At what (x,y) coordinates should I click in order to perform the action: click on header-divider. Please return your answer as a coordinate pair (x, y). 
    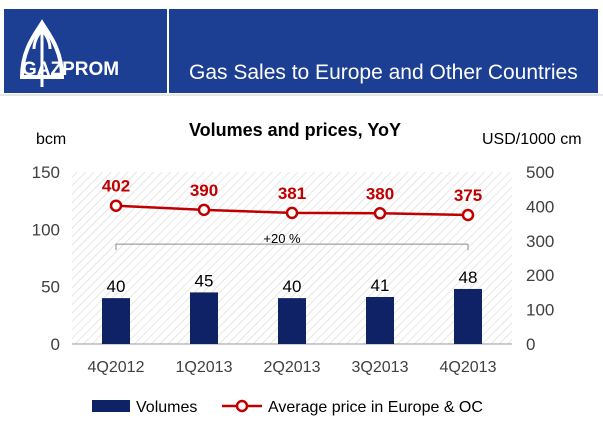
    Looking at the image, I should click on (301, 95).